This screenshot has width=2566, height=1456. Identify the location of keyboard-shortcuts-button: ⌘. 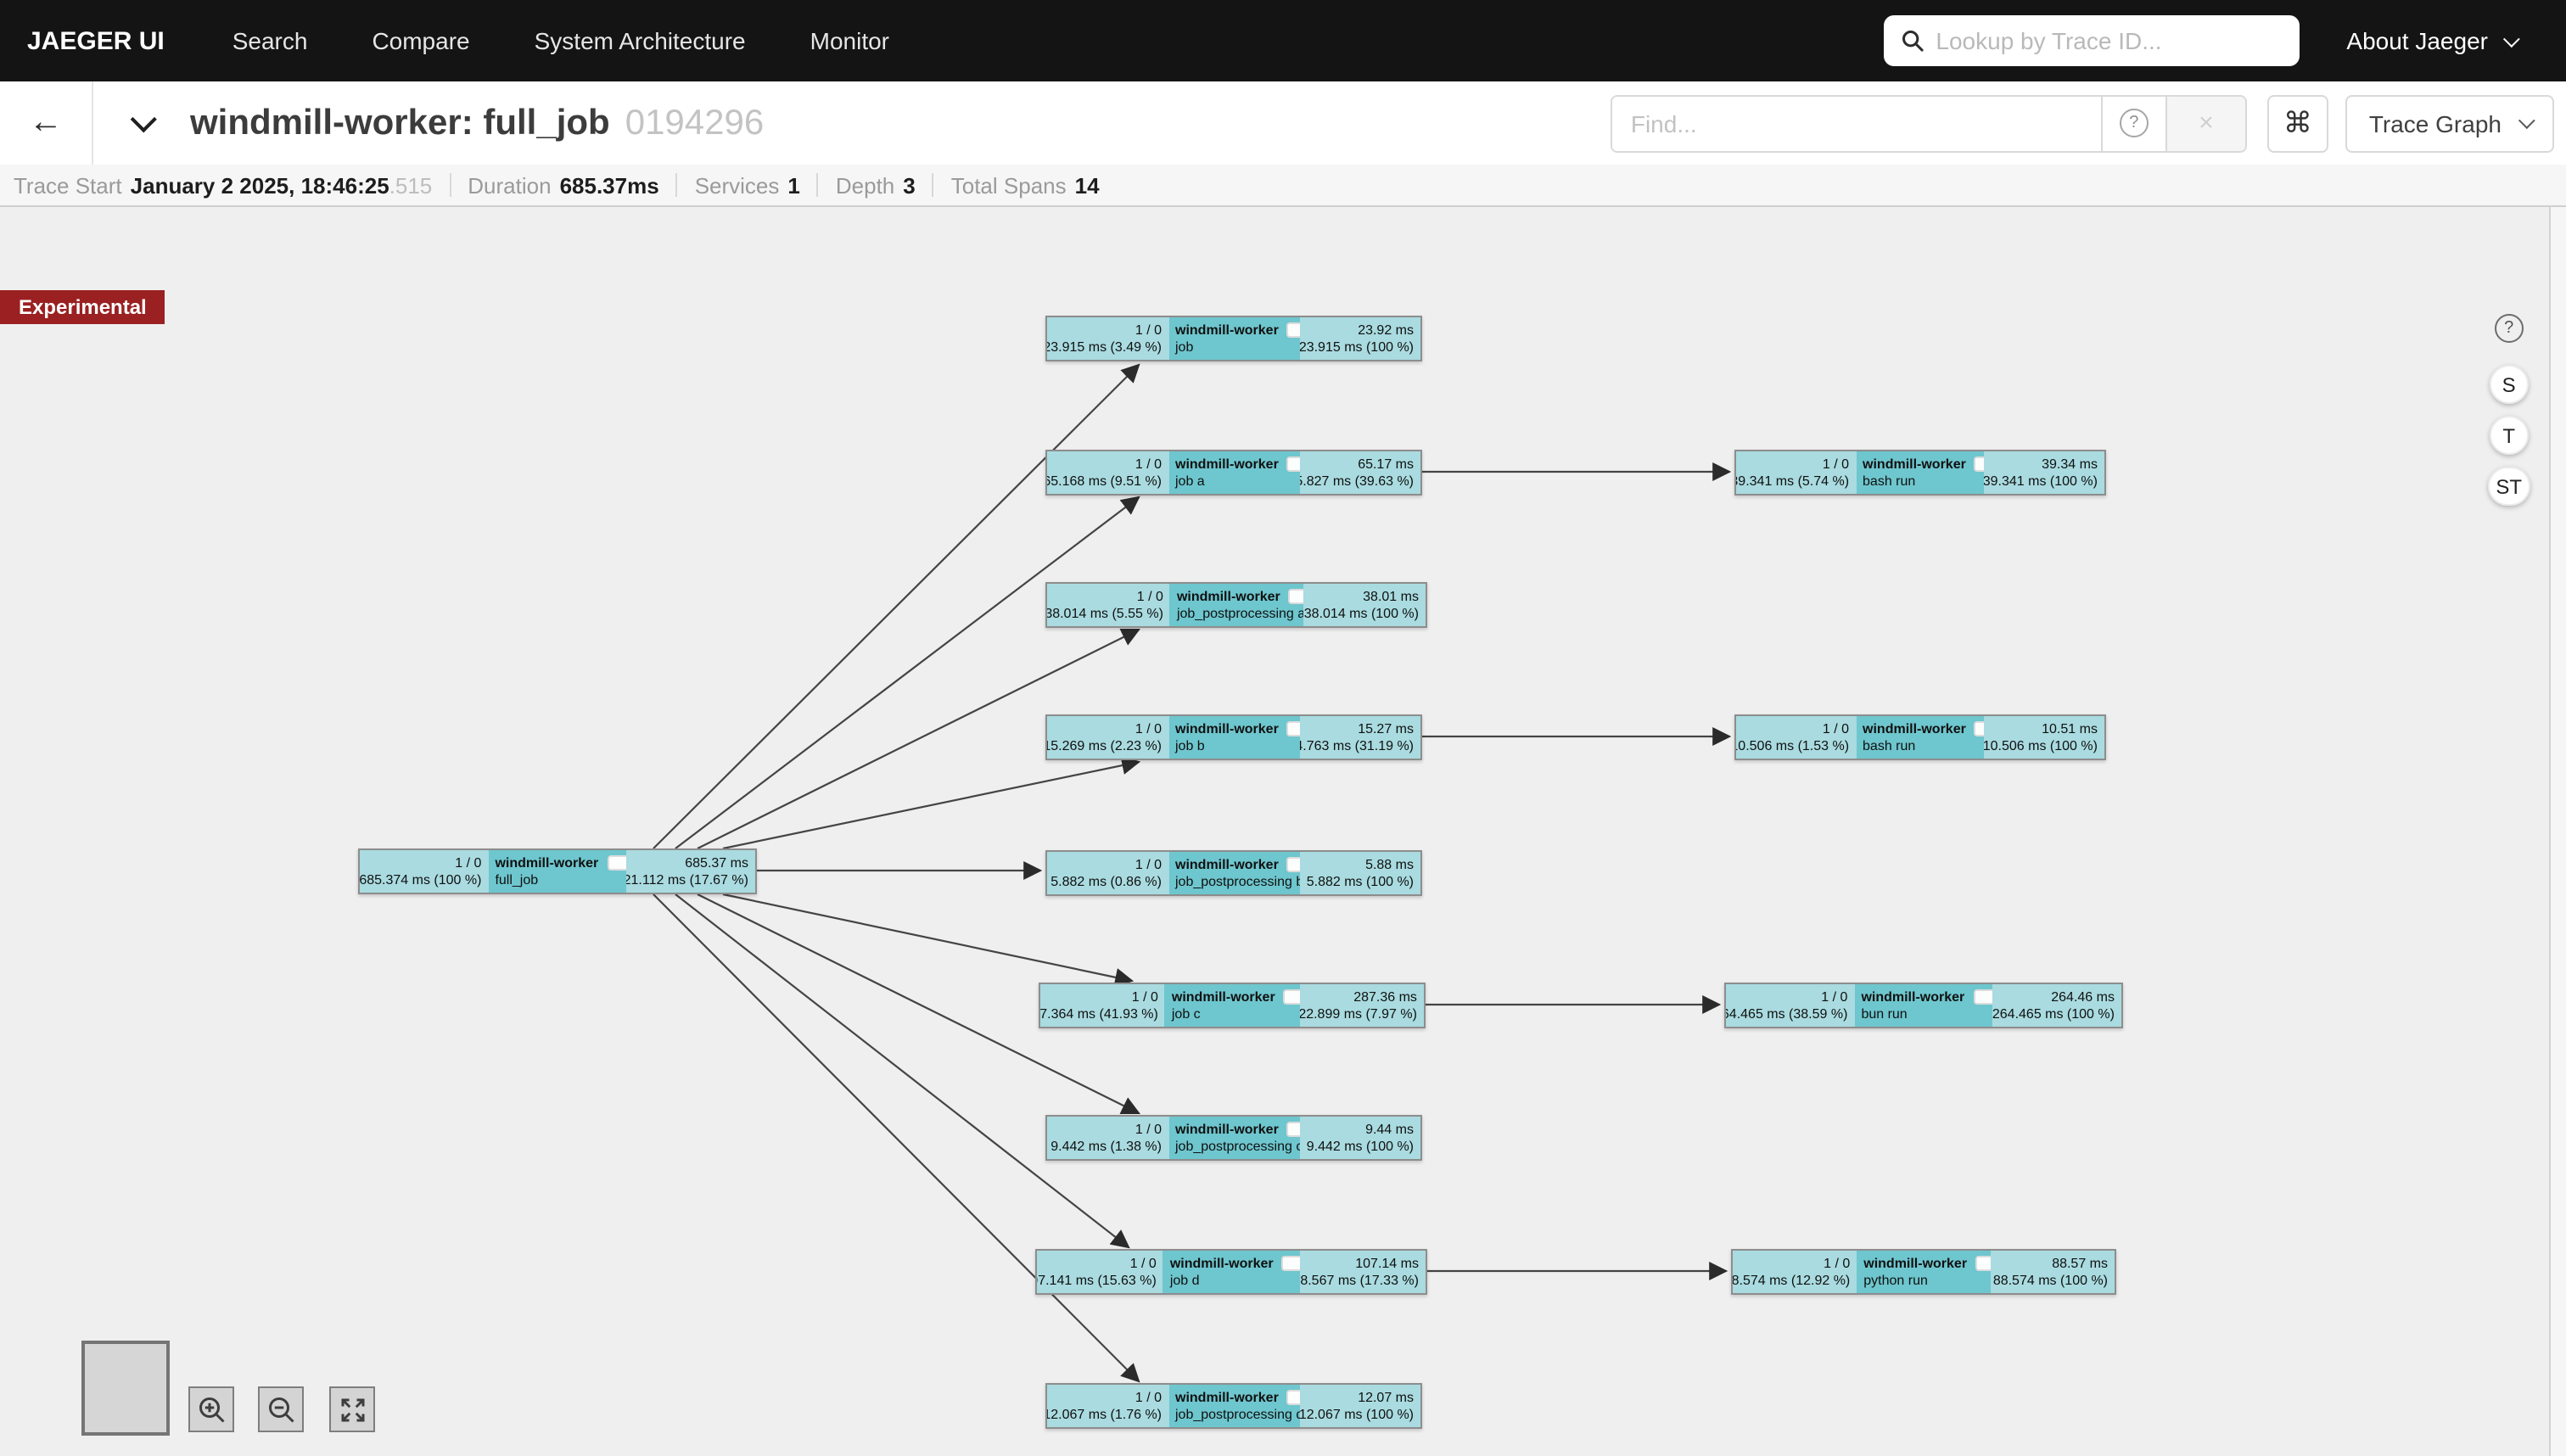
(2297, 123).